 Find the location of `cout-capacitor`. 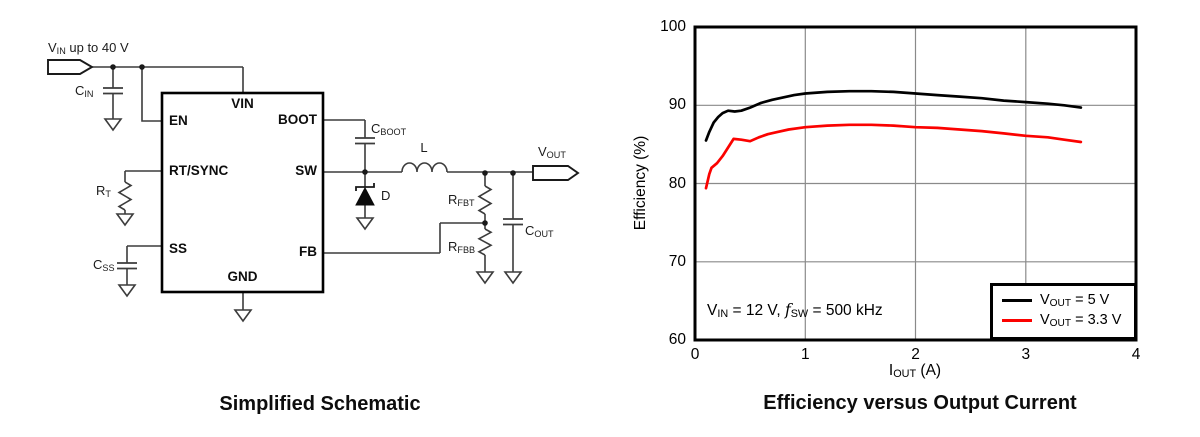

cout-capacitor is located at coordinates (513, 222).